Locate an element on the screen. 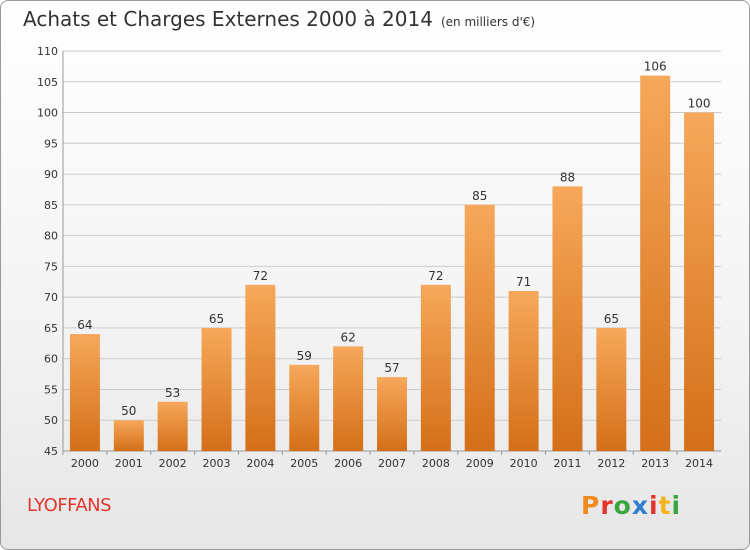 The image size is (750, 550). bar-2002 is located at coordinates (172, 426).